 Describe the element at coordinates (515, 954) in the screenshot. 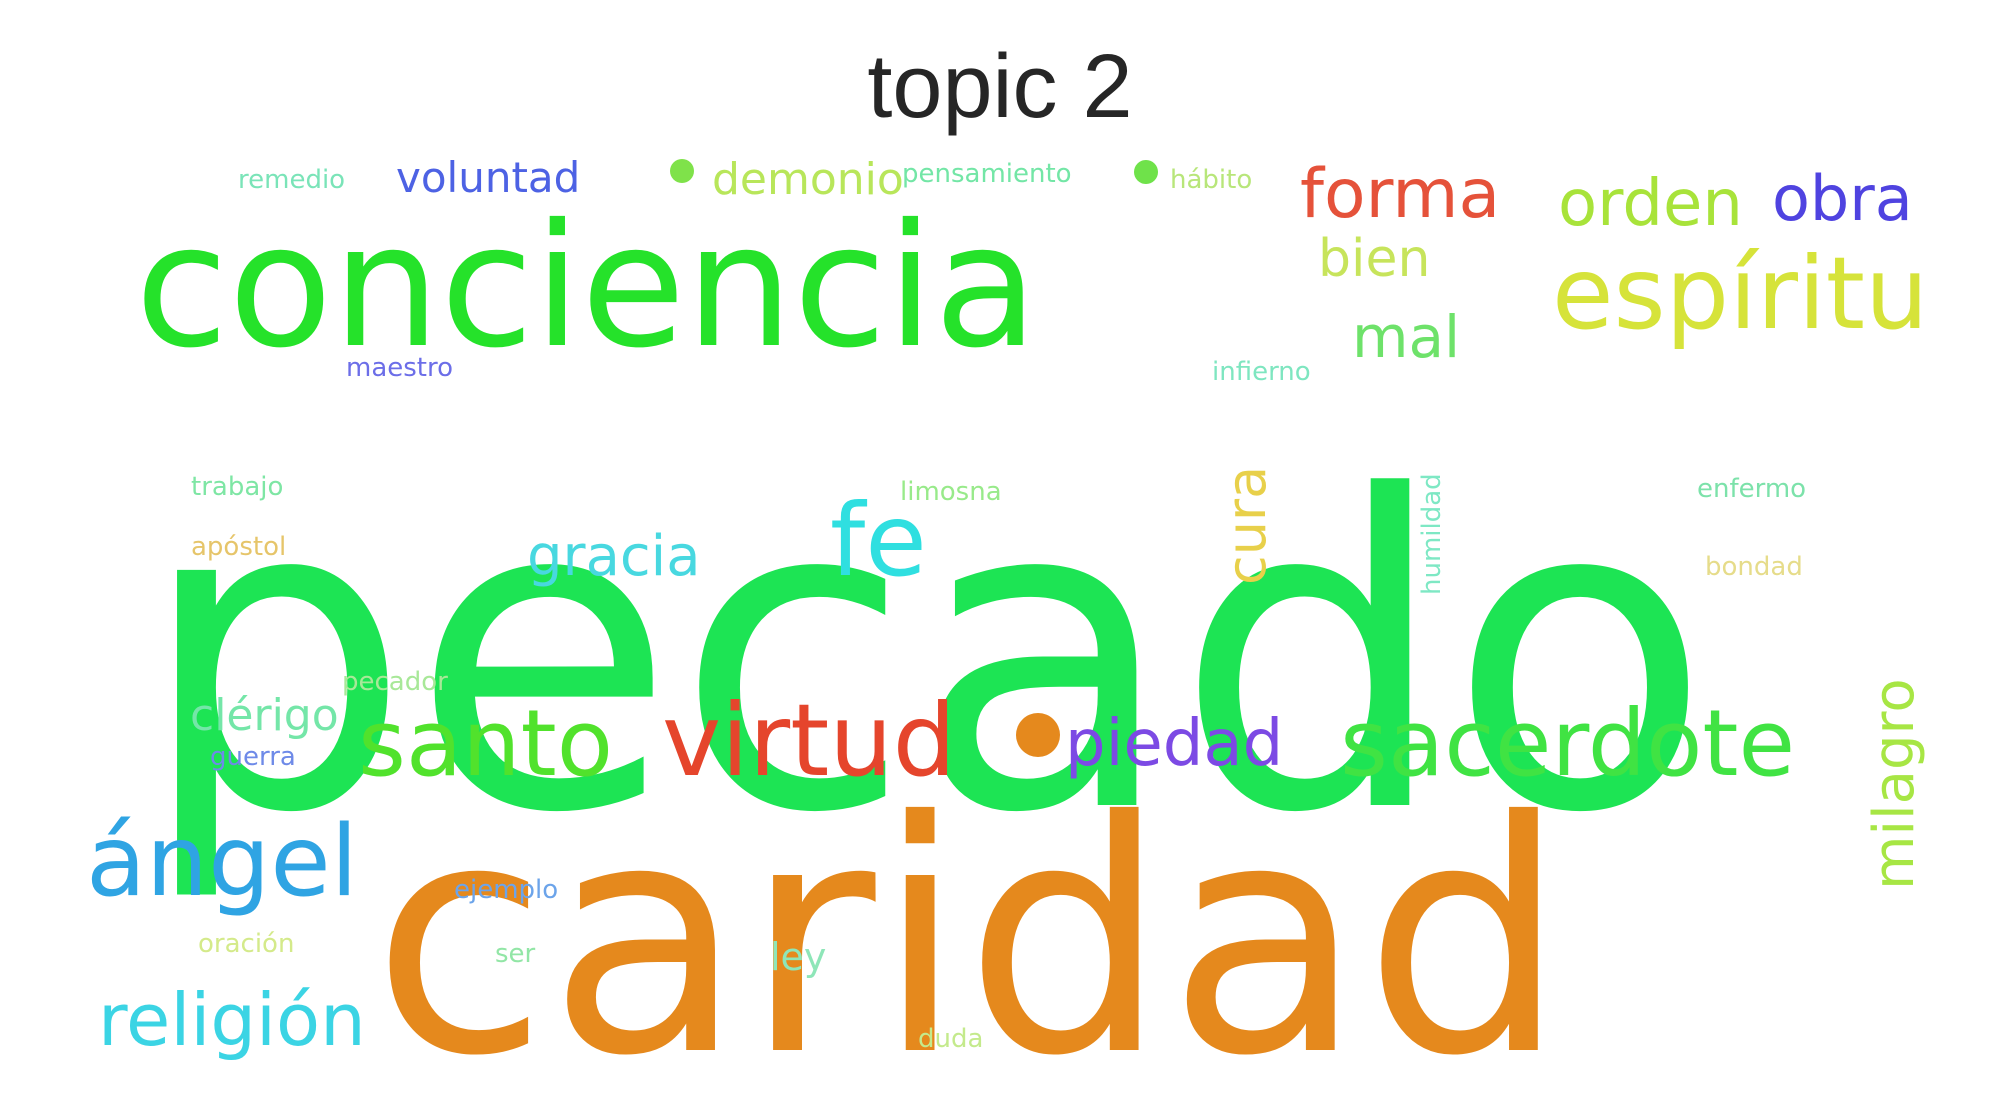

I see `word-ser: ser` at that location.